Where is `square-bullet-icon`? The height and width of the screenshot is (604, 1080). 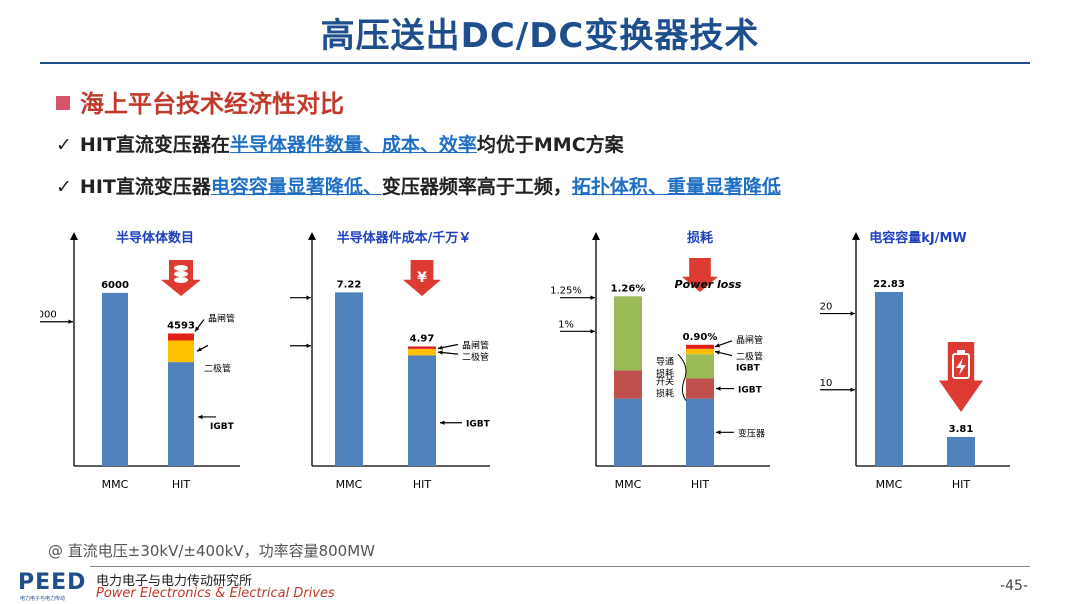 square-bullet-icon is located at coordinates (63, 103).